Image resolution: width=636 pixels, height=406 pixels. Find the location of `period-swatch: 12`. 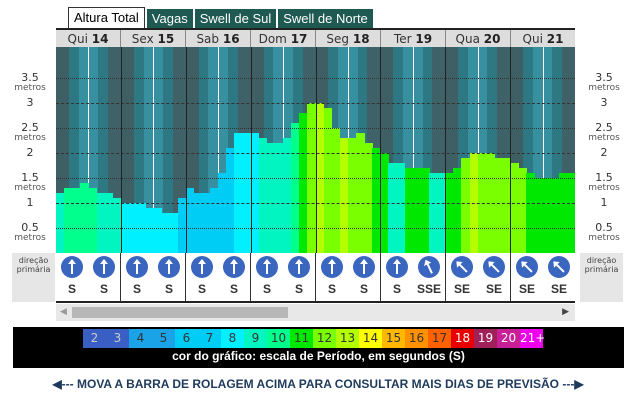

period-swatch: 12 is located at coordinates (324, 338).